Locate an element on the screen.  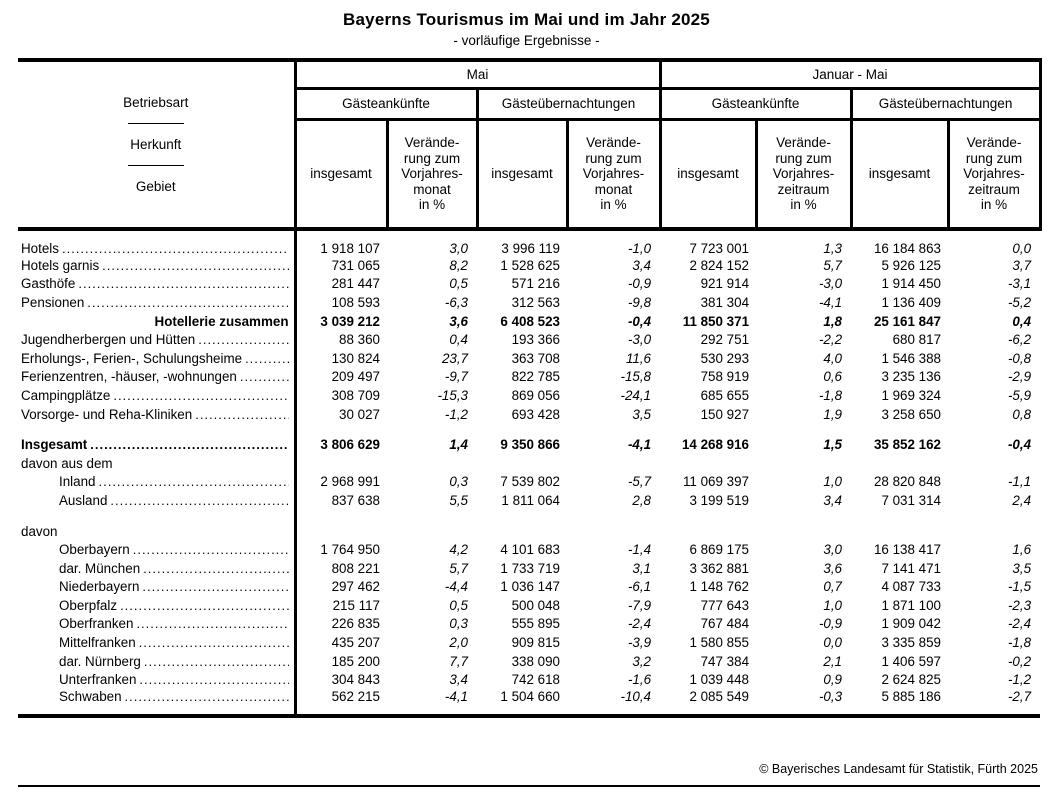
change-cell: 3,5 is located at coordinates (1022, 568).